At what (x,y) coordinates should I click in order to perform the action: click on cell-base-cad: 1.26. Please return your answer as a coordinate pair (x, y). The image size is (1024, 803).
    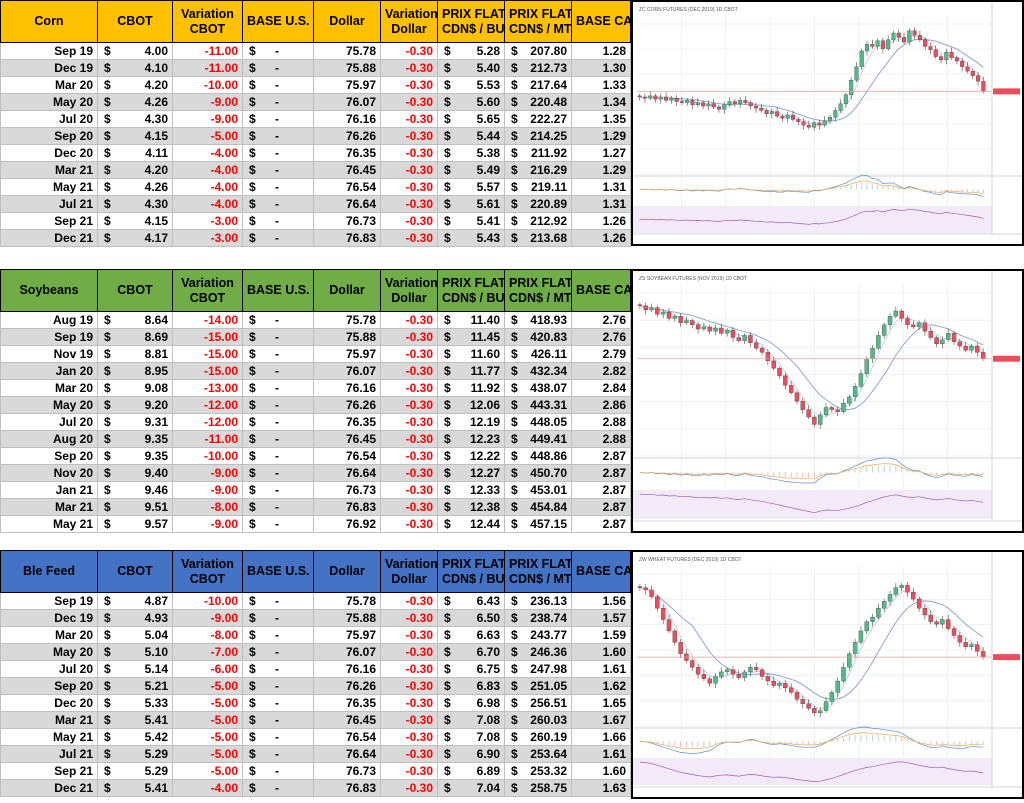
    Looking at the image, I should click on (601, 238).